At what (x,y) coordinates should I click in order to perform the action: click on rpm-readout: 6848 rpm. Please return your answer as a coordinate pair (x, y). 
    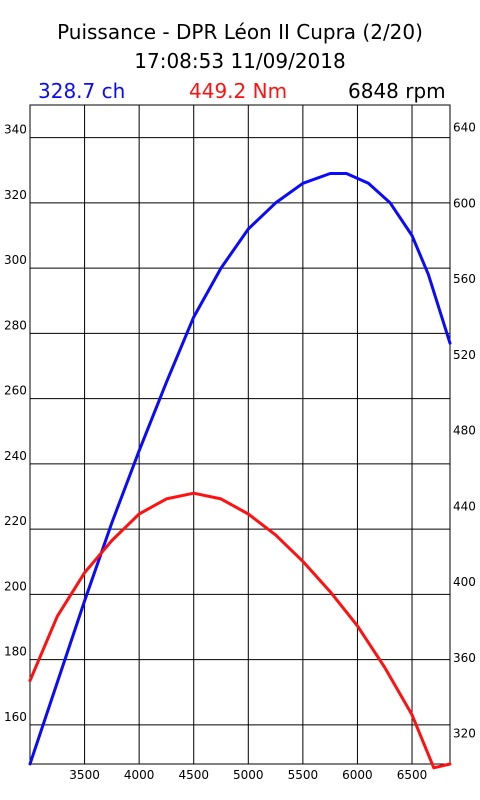
    Looking at the image, I should click on (397, 91).